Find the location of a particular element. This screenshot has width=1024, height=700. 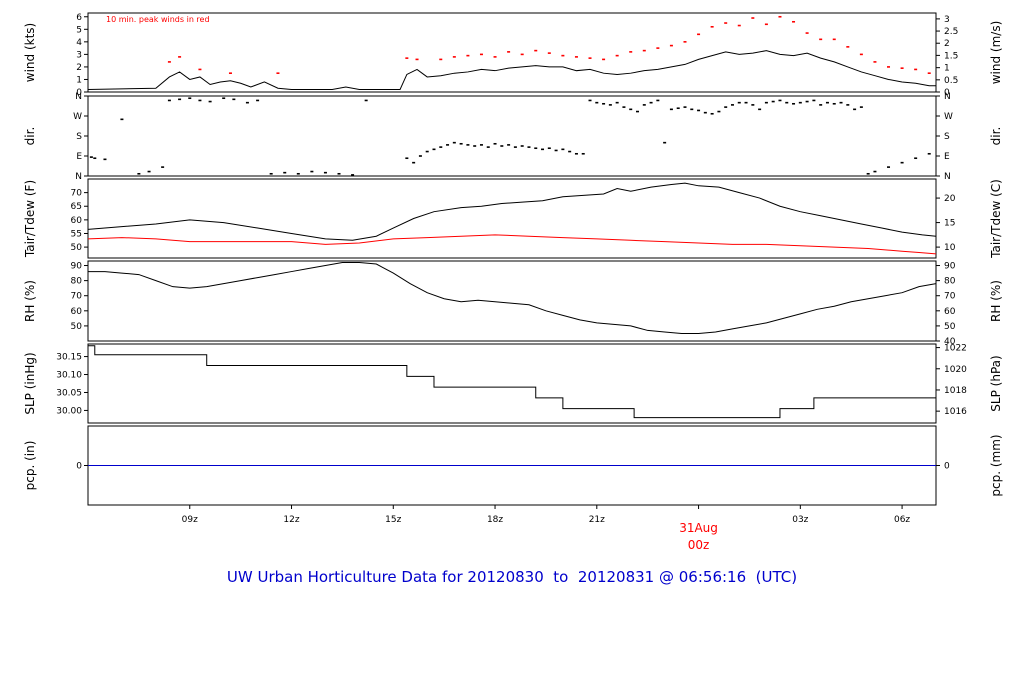

pressure-ylabel: SLP (inHg) is located at coordinates (30, 383).